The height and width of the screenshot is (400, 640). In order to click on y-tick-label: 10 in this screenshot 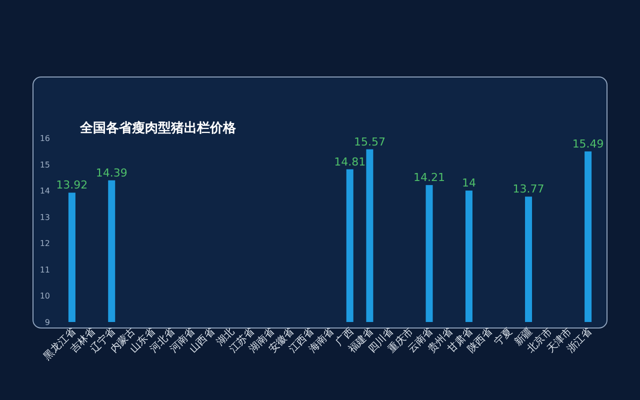, I will do `click(45, 296)`.